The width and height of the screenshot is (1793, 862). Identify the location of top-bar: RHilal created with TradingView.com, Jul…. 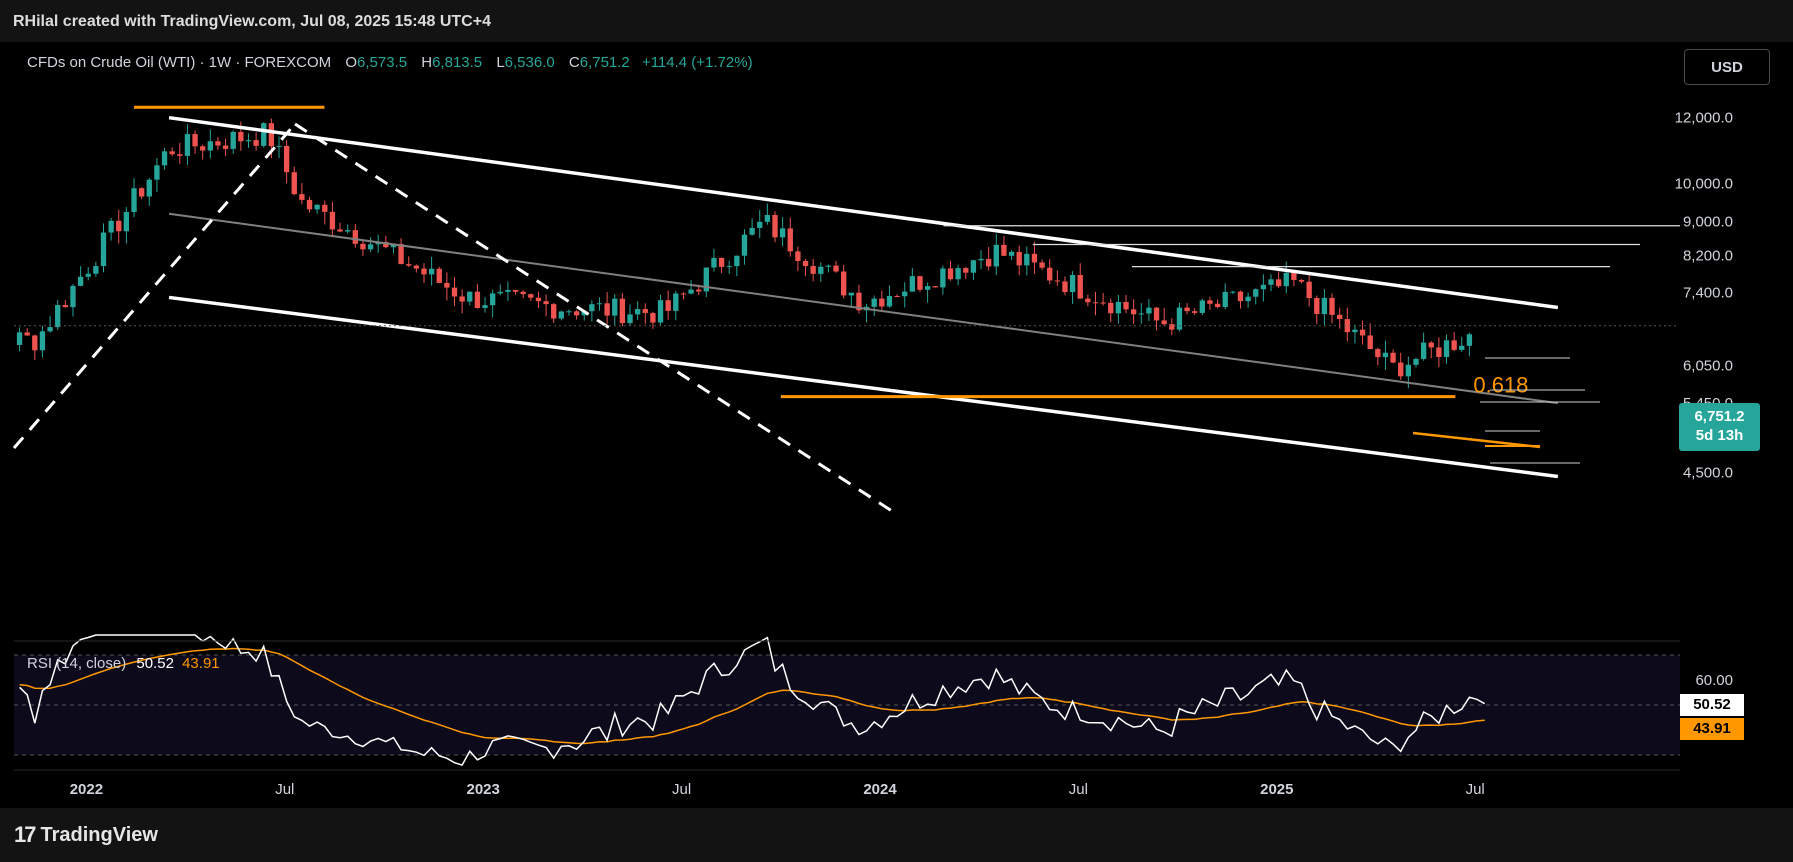
(896, 21).